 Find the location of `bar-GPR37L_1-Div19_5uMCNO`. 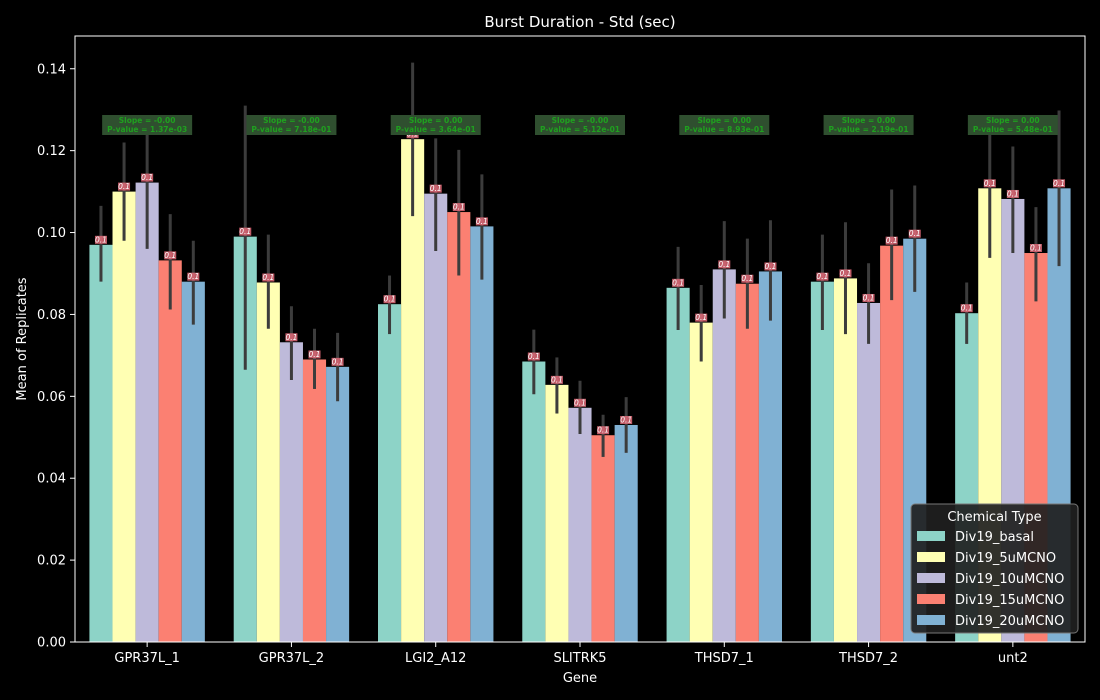

bar-GPR37L_1-Div19_5uMCNO is located at coordinates (124, 416).